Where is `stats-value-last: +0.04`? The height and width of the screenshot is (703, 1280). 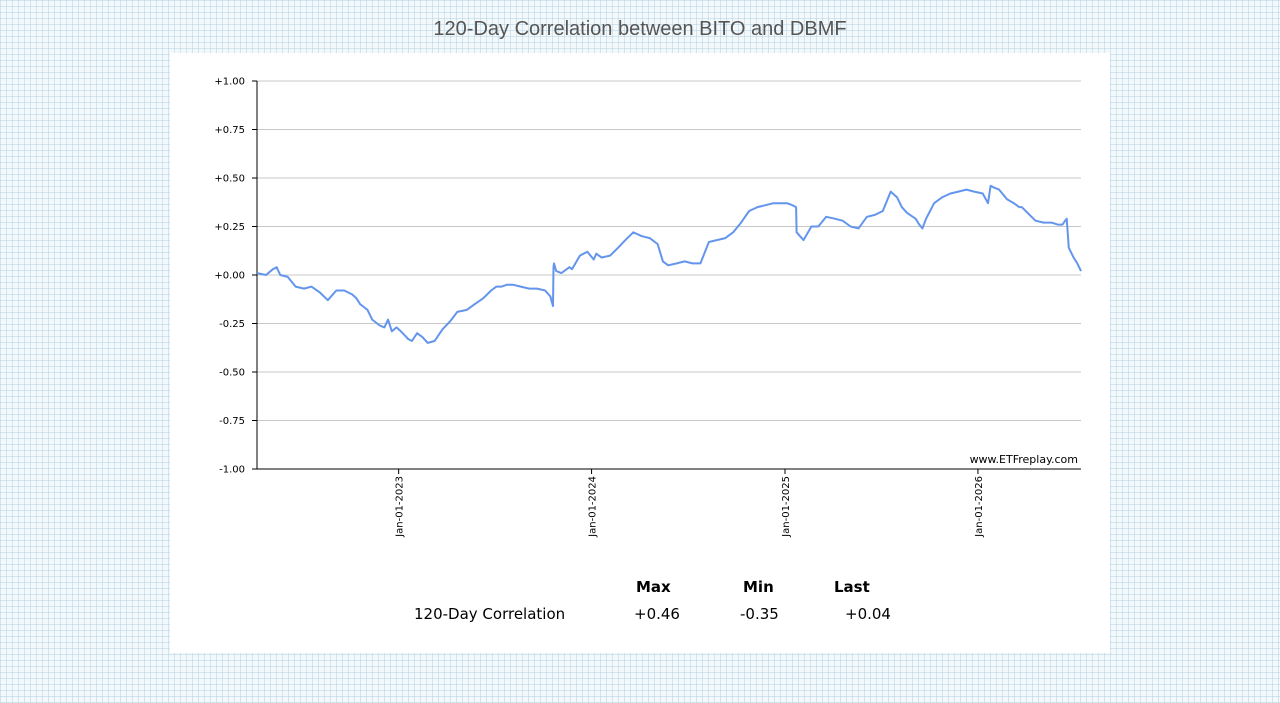
stats-value-last: +0.04 is located at coordinates (868, 614).